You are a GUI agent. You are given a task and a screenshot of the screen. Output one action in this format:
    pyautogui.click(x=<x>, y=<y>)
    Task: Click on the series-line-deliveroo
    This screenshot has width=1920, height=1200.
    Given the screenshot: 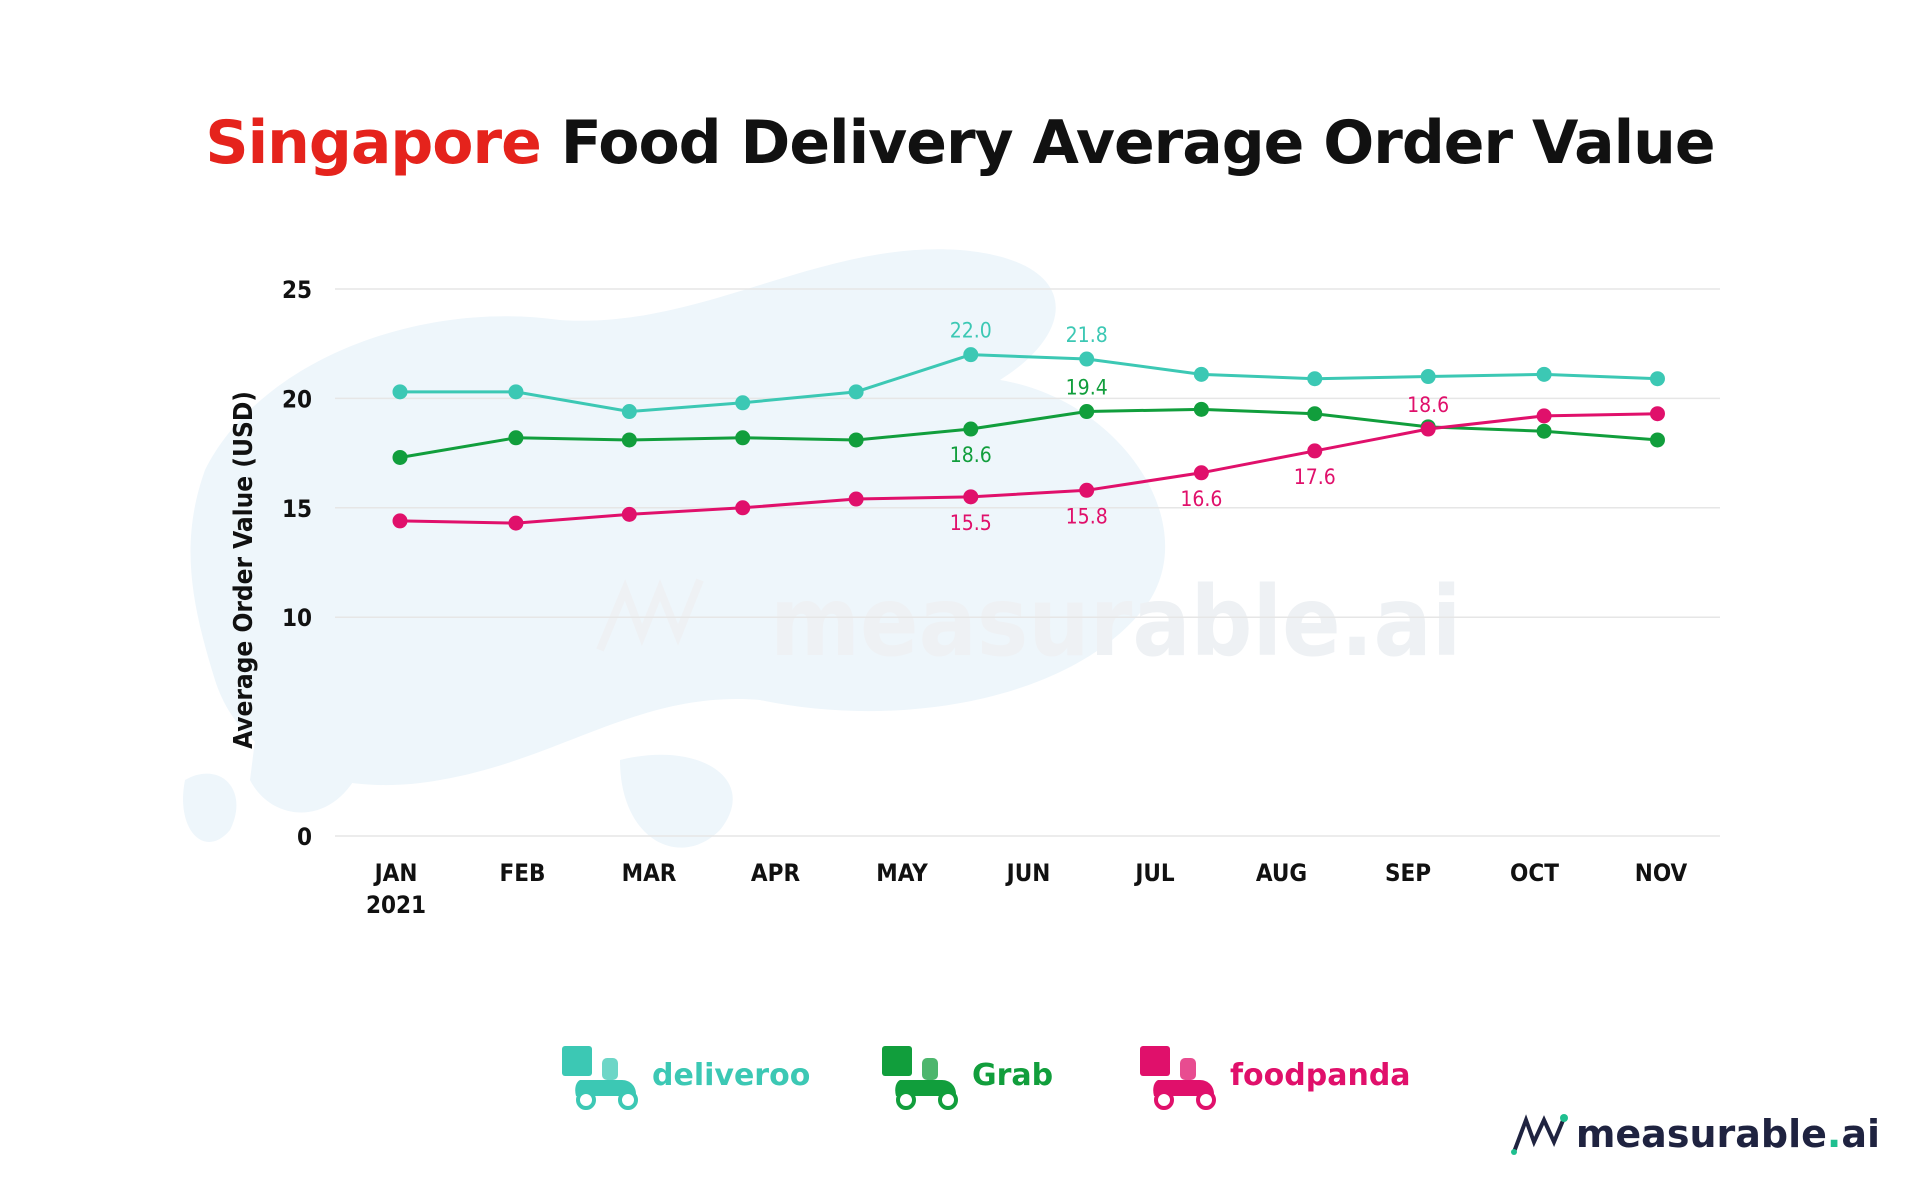 What is the action you would take?
    pyautogui.click(x=1029, y=383)
    